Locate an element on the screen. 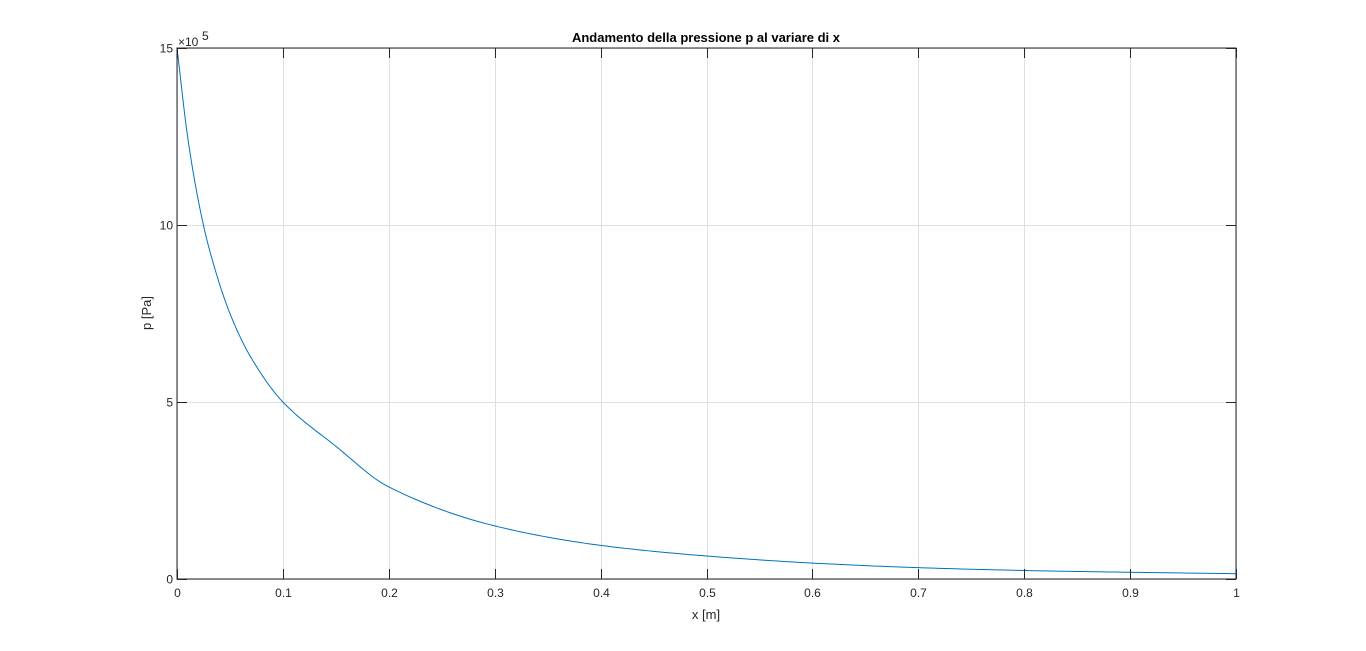  y-tick-label: 10 is located at coordinates (167, 226).